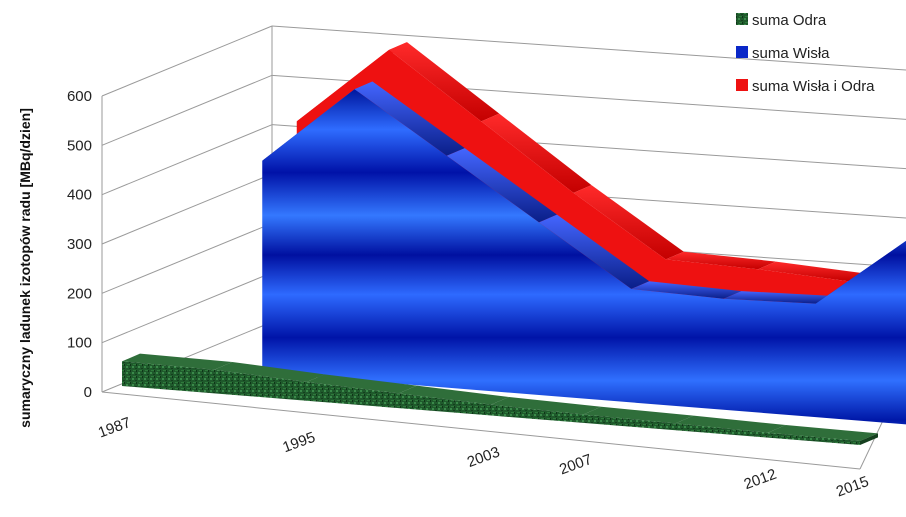 The width and height of the screenshot is (906, 517). What do you see at coordinates (79, 244) in the screenshot?
I see `y-tick-label-300: 300` at bounding box center [79, 244].